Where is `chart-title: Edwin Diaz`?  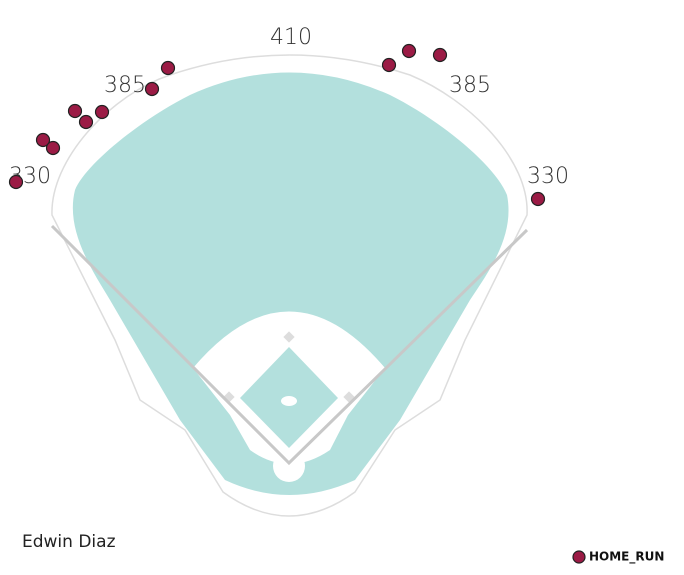 chart-title: Edwin Diaz is located at coordinates (69, 542).